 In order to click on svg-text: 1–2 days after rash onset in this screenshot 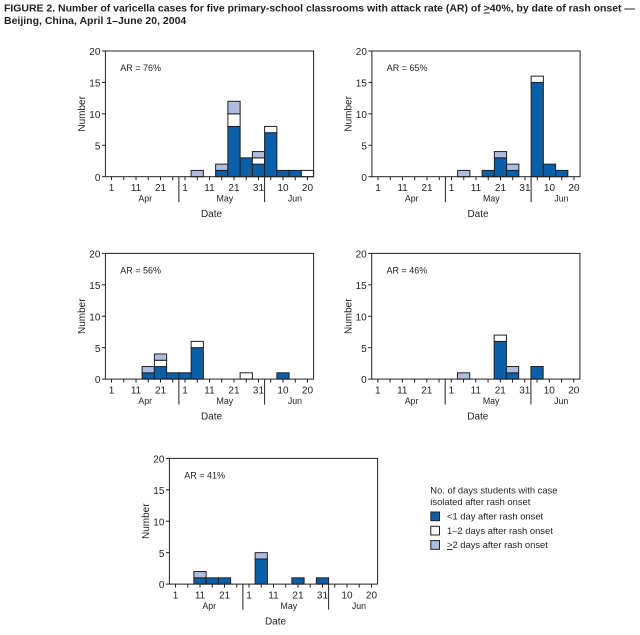, I will do `click(500, 530)`.